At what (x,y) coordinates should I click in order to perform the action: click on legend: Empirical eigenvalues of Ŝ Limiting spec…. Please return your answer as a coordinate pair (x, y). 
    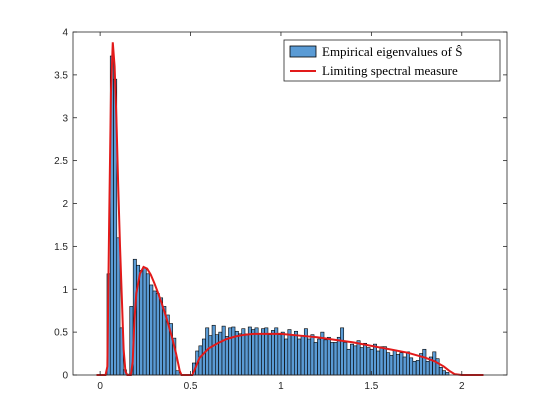
    Looking at the image, I should click on (392, 60).